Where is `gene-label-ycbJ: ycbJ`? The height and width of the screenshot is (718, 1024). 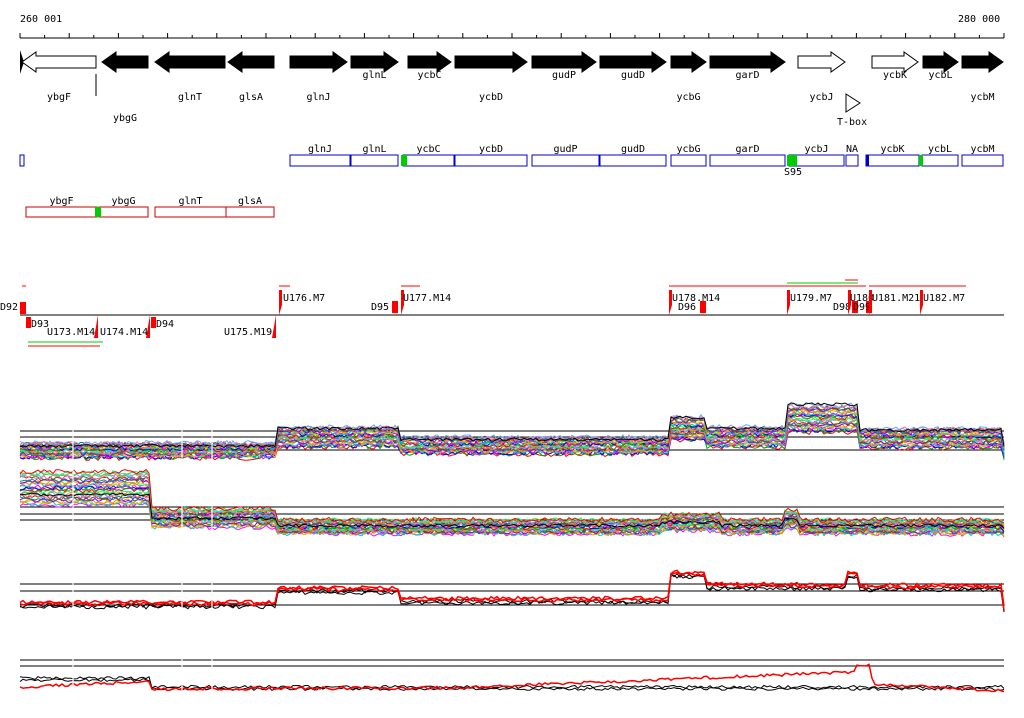
gene-label-ycbJ: ycbJ is located at coordinates (821, 97).